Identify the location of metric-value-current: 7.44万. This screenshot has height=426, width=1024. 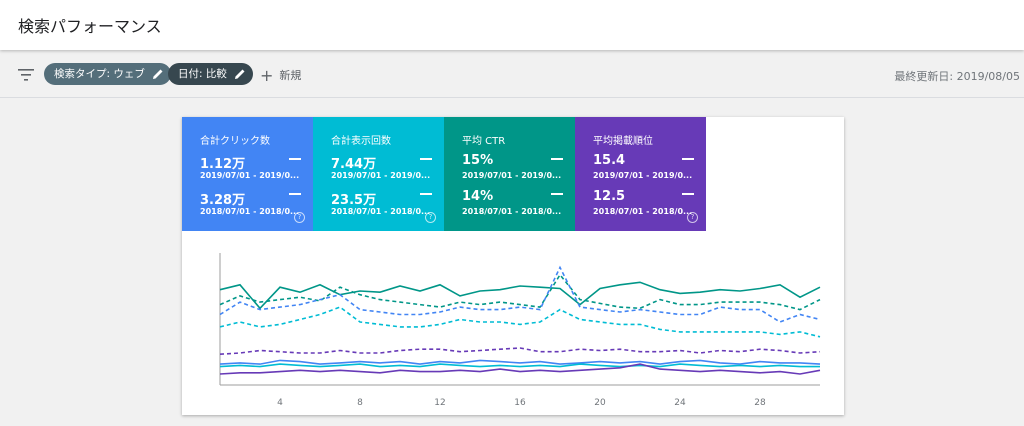
(354, 164).